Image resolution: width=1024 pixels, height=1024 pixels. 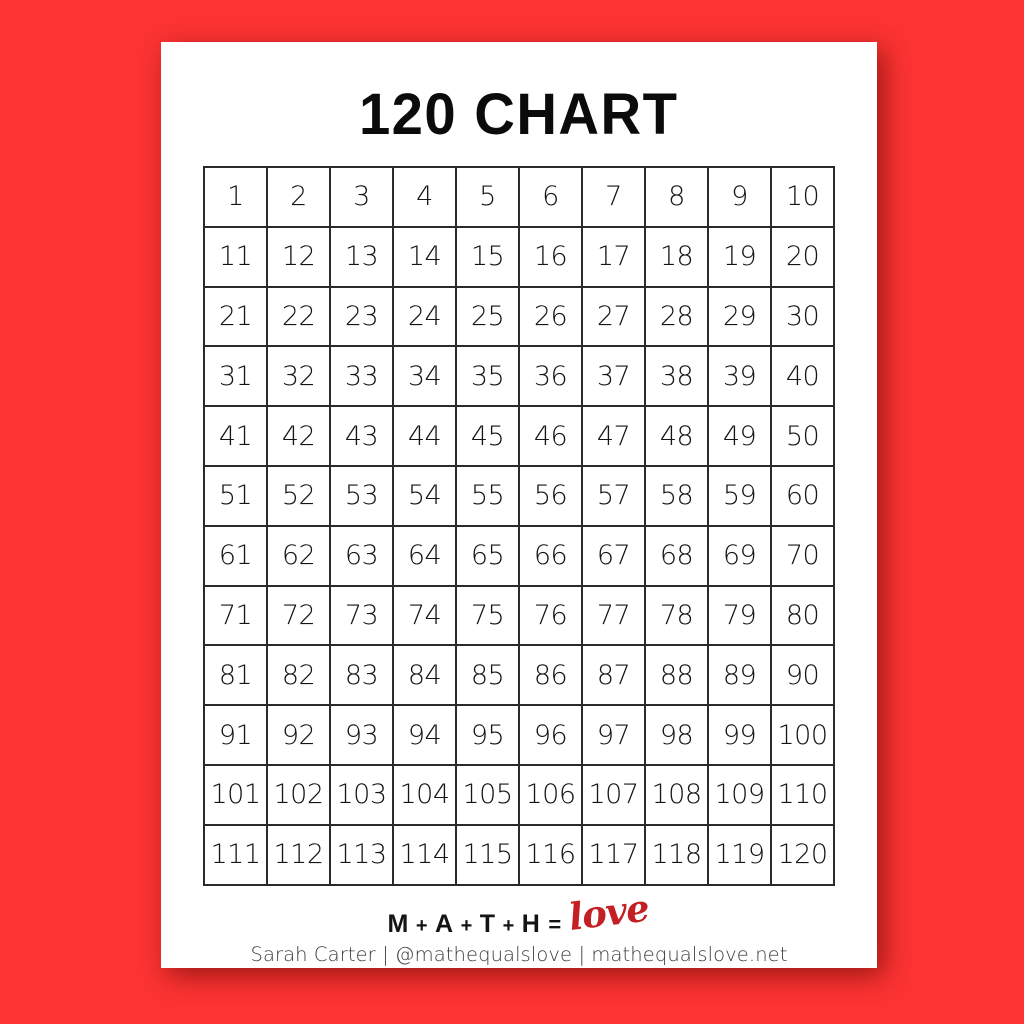 I want to click on number-cell: 44, so click(x=424, y=436).